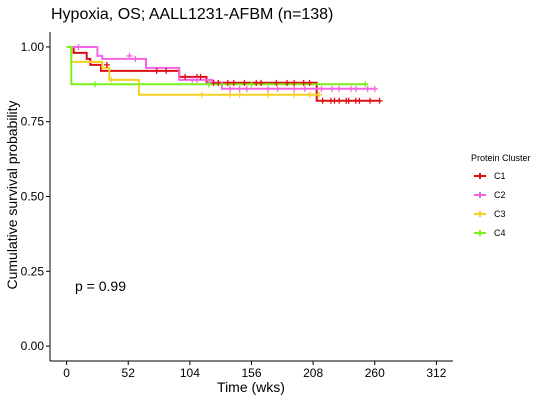 The width and height of the screenshot is (550, 400). Describe the element at coordinates (190, 373) in the screenshot. I see `x-tick-label: 104` at that location.